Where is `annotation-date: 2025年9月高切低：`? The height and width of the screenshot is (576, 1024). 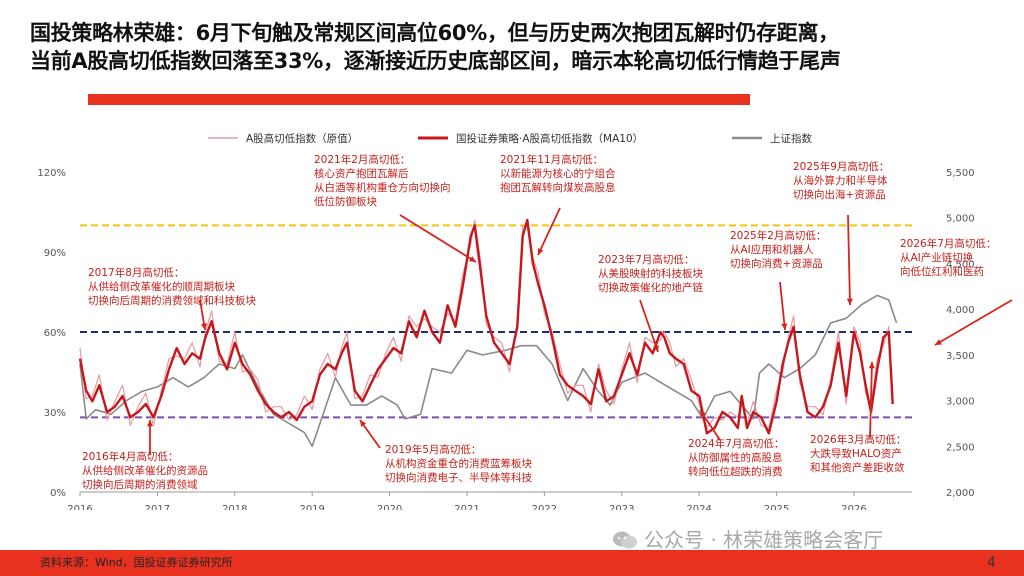 annotation-date: 2025年9月高切低： is located at coordinates (841, 166).